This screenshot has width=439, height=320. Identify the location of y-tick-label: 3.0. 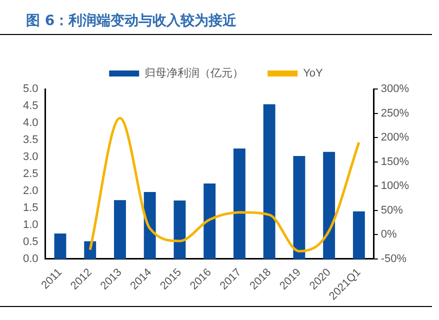
(30, 157).